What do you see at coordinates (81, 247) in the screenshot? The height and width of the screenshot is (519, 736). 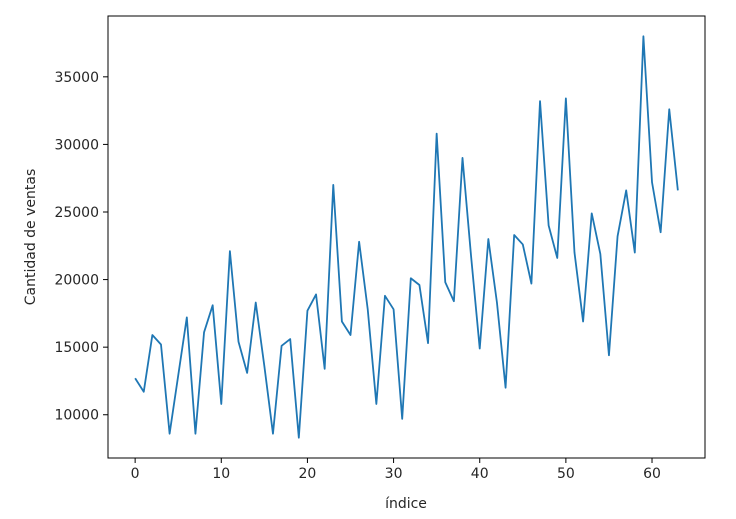 I see `y-axis-ticks: 10000 15000 20000 25000 30000 35000` at bounding box center [81, 247].